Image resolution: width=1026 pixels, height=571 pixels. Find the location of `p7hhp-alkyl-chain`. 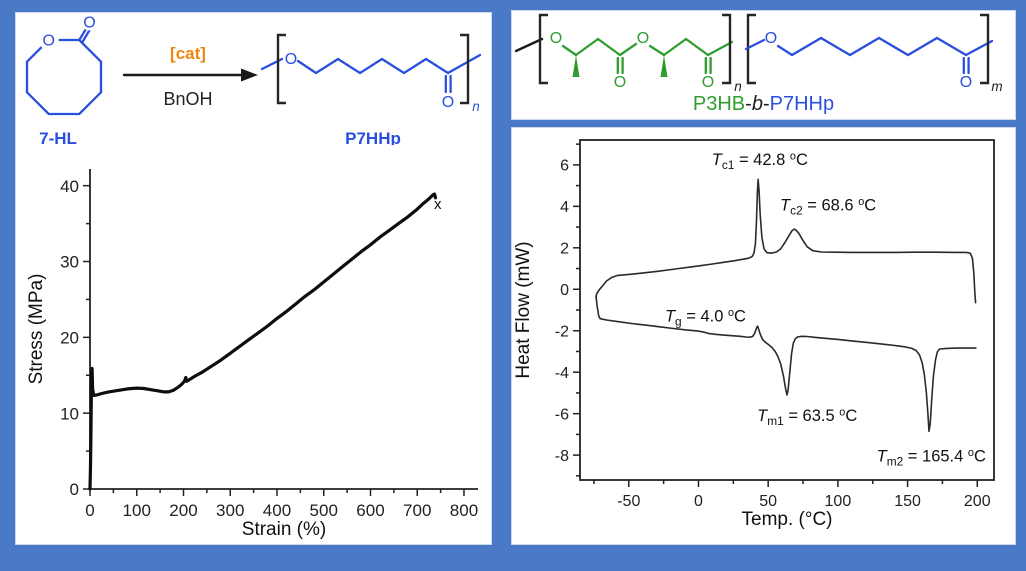

p7hhp-alkyl-chain is located at coordinates (872, 46).